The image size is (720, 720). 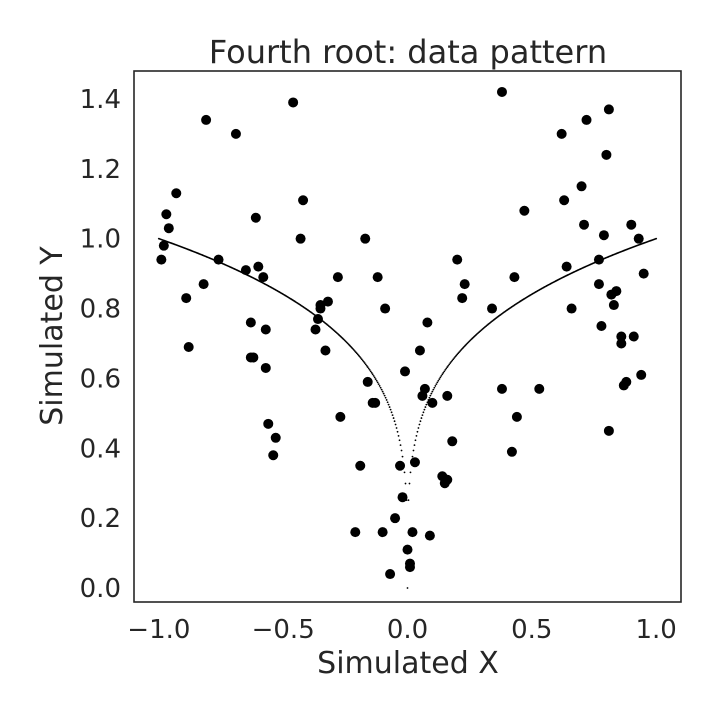 What do you see at coordinates (655, 630) in the screenshot?
I see `x-tick-label: 1.0` at bounding box center [655, 630].